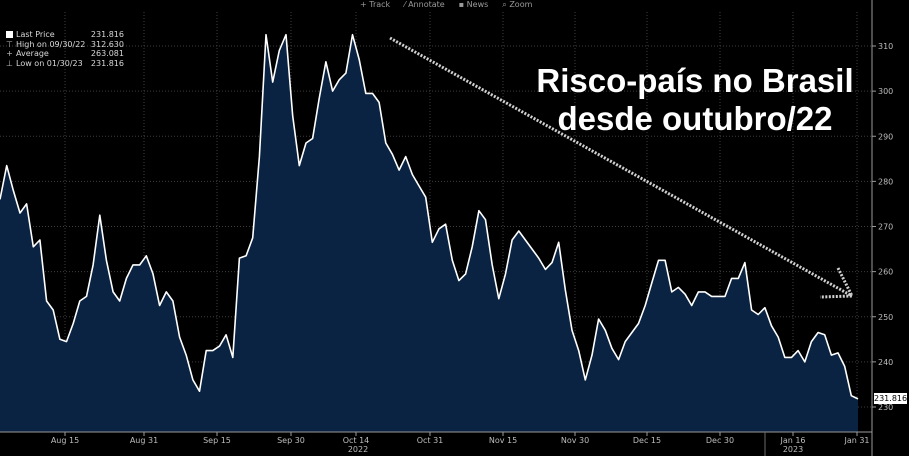 The image size is (909, 456). What do you see at coordinates (647, 440) in the screenshot?
I see `x-tick-label: Dec 15` at bounding box center [647, 440].